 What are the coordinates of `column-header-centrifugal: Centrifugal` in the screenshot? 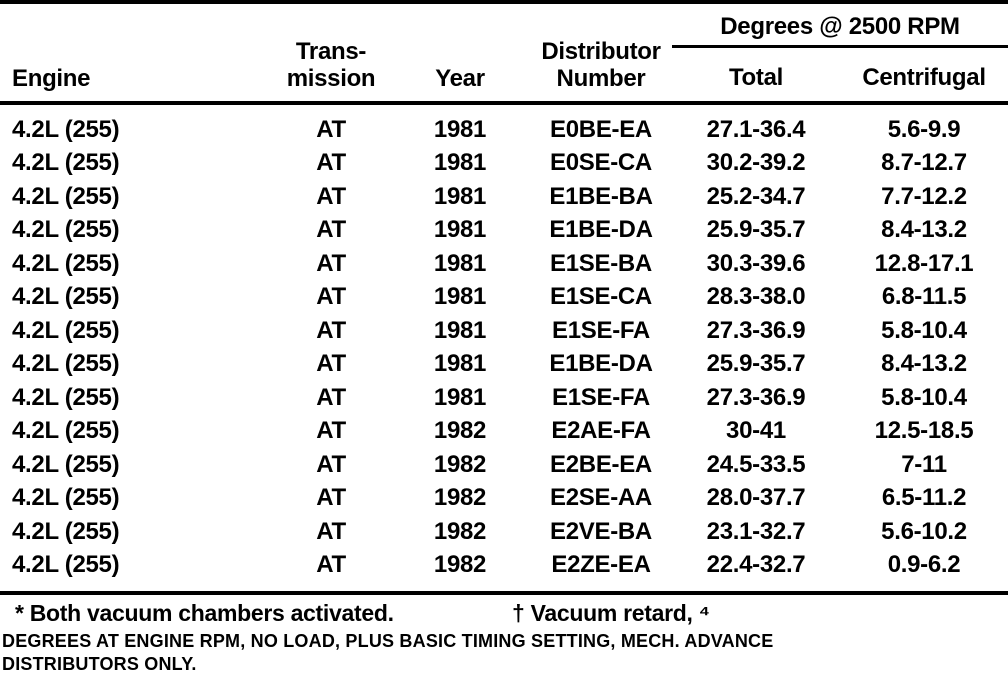 It's located at (924, 77).